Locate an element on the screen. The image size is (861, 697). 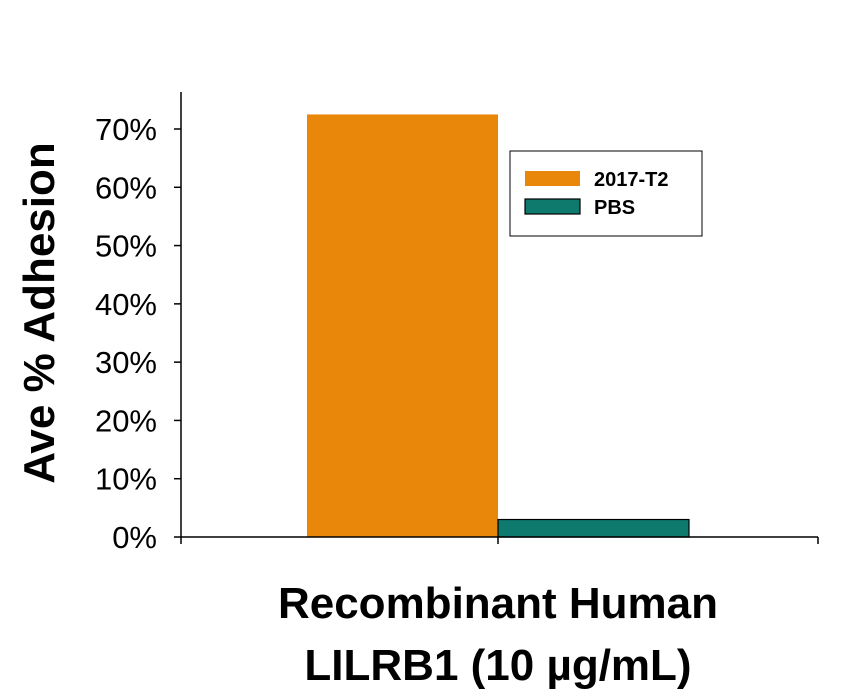
y-axis-label: Ave % Adhesion is located at coordinates (39, 312).